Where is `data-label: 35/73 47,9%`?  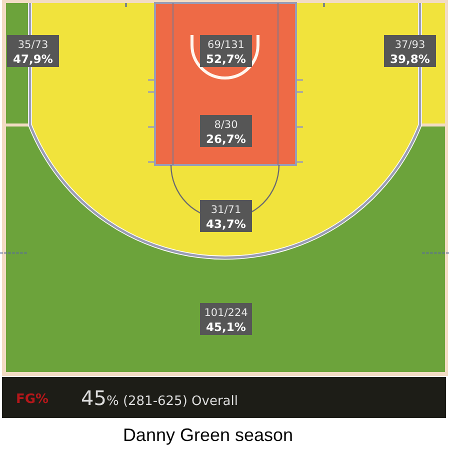 data-label: 35/73 47,9% is located at coordinates (33, 52).